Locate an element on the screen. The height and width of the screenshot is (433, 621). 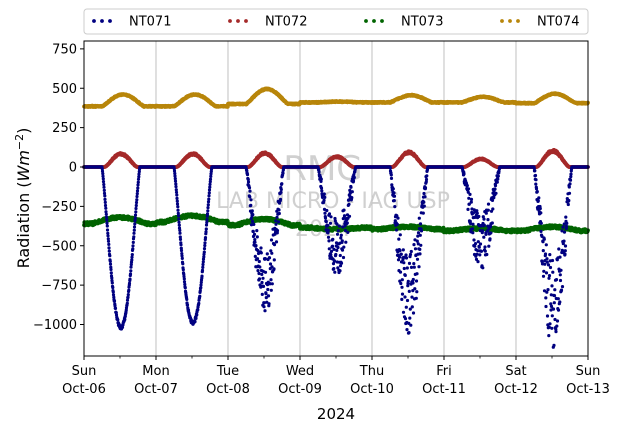
watermark-line-2: LAB MICRO - IAG USP is located at coordinates (333, 201).